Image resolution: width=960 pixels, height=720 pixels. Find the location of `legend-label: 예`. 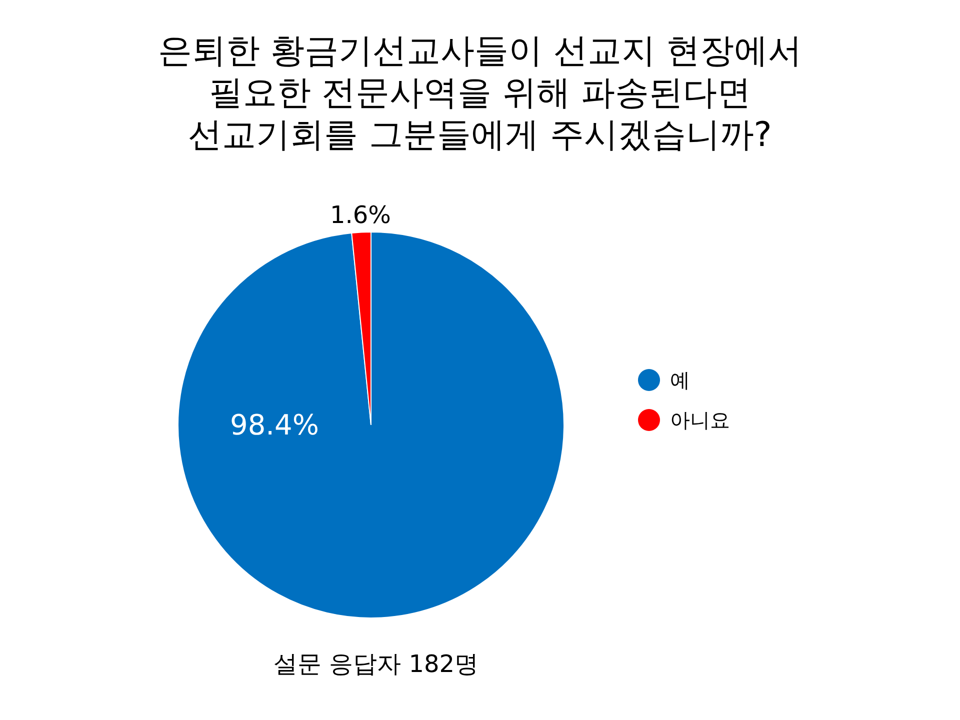

legend-label: 예 is located at coordinates (680, 380).